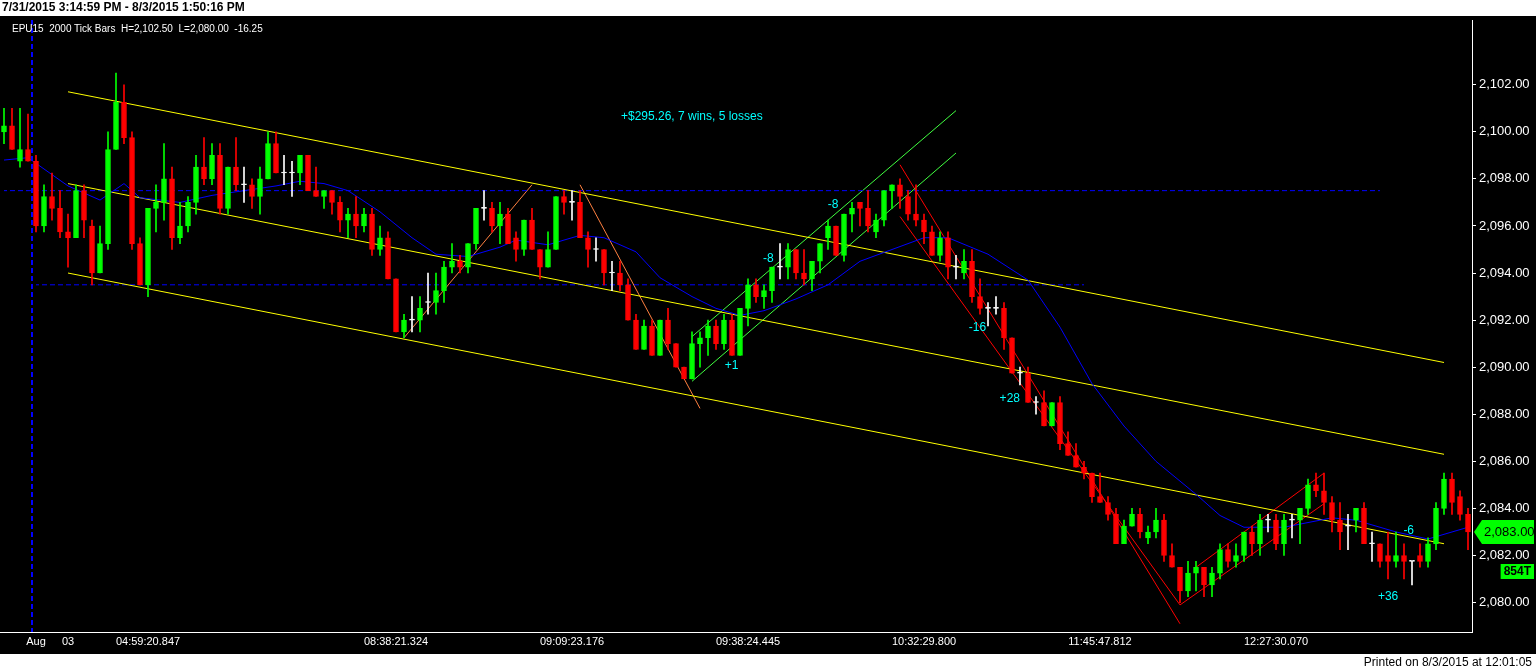 This screenshot has height=670, width=1536. Describe the element at coordinates (924, 640) in the screenshot. I see `x-tick-label: 10:32:29.800` at that location.